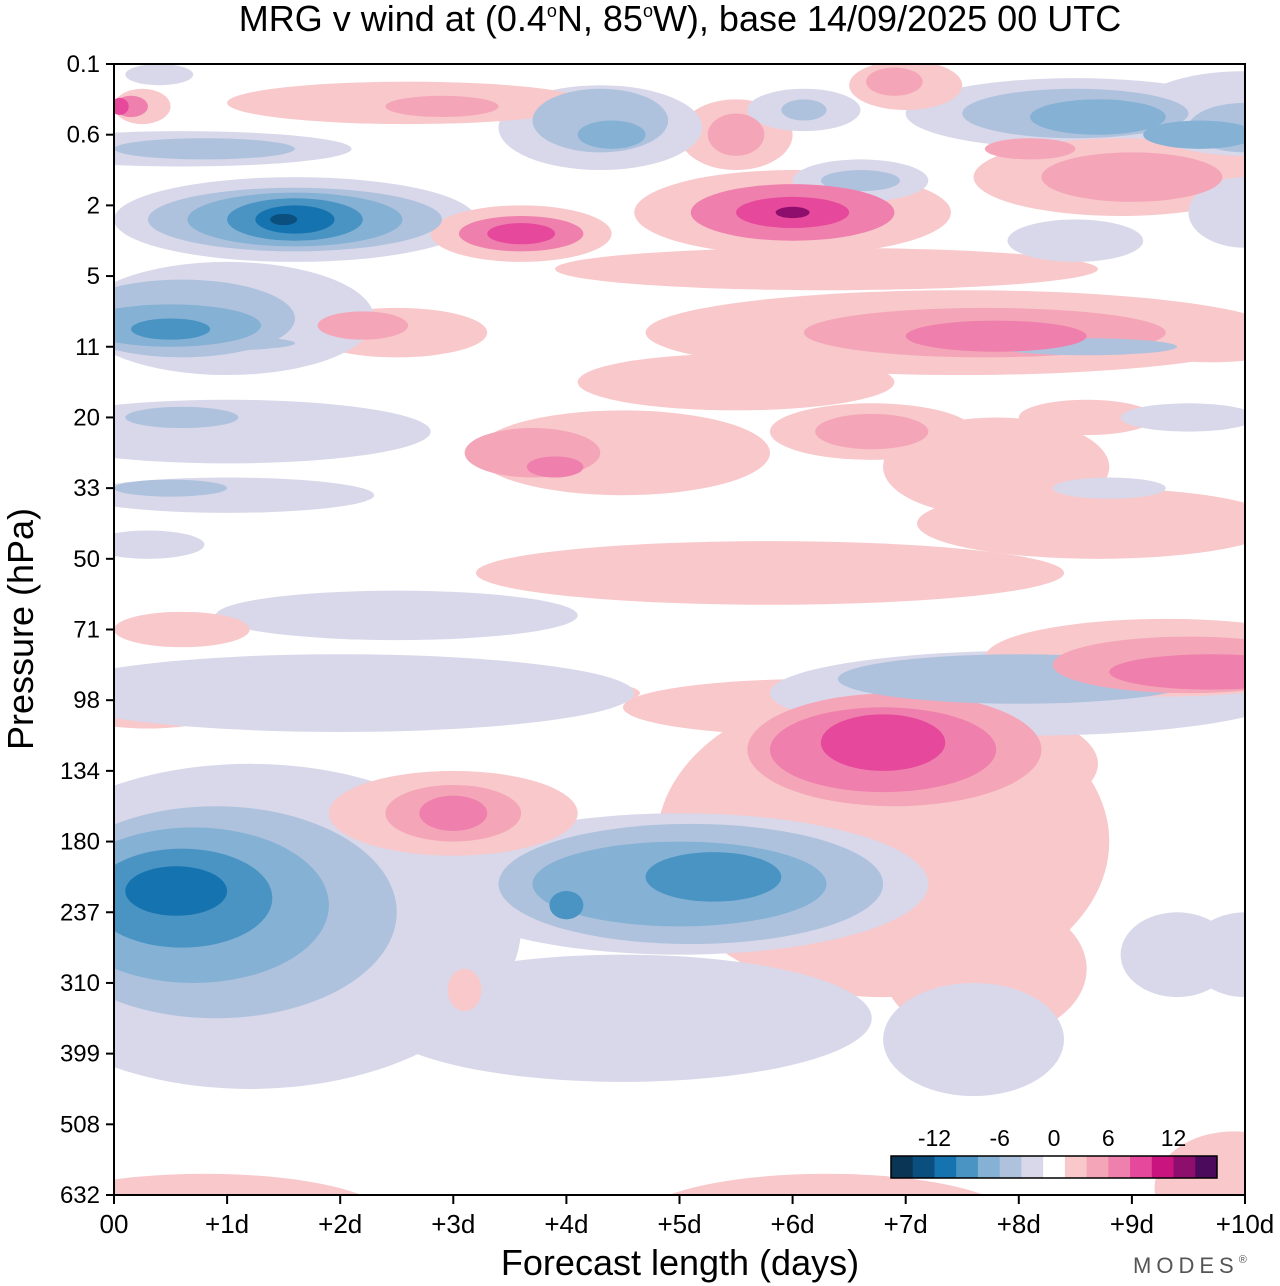 This screenshot has height=1286, width=1280. I want to click on y-tick-label: 11, so click(87, 347).